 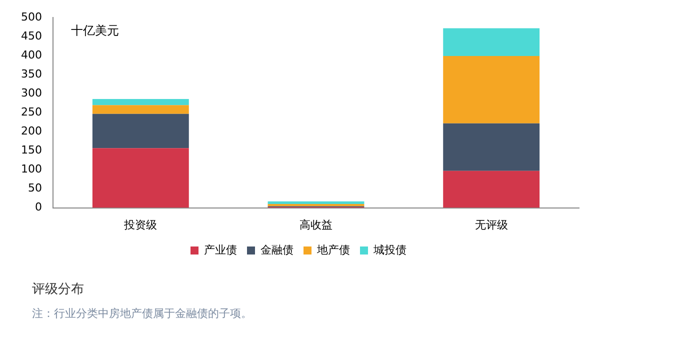 What do you see at coordinates (140, 225) in the screenshot?
I see `x-tick-label: 投资级` at bounding box center [140, 225].